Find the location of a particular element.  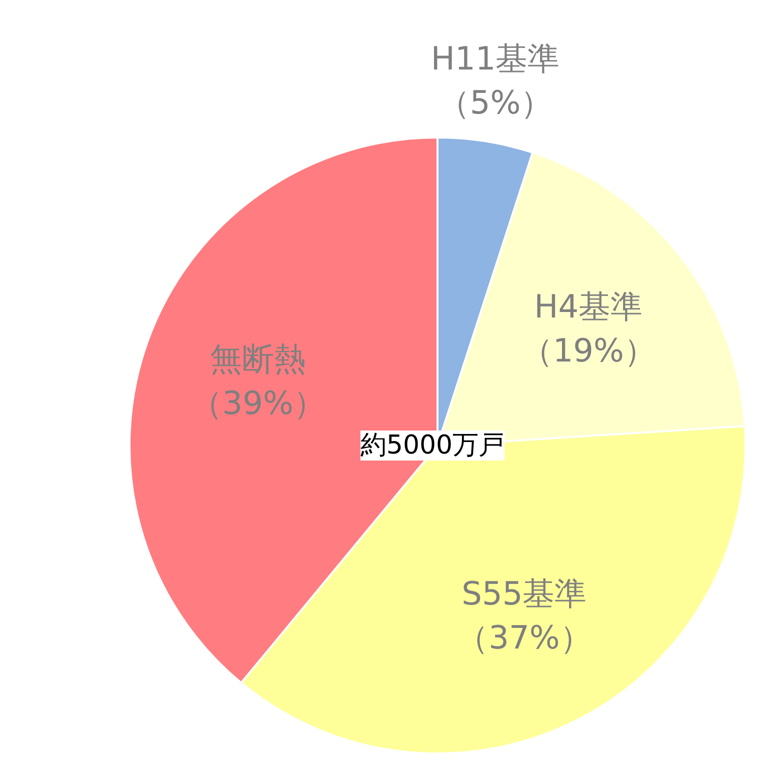

slice-label: H11基準 is located at coordinates (495, 58).